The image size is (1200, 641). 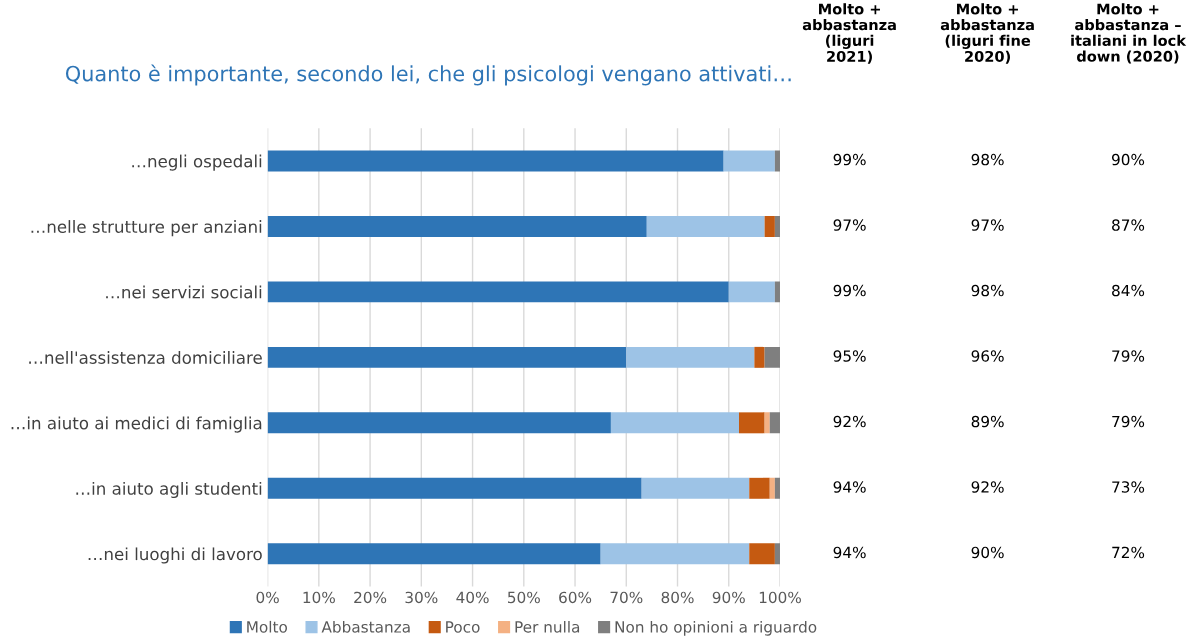 I want to click on text: 89%, so click(x=987, y=421).